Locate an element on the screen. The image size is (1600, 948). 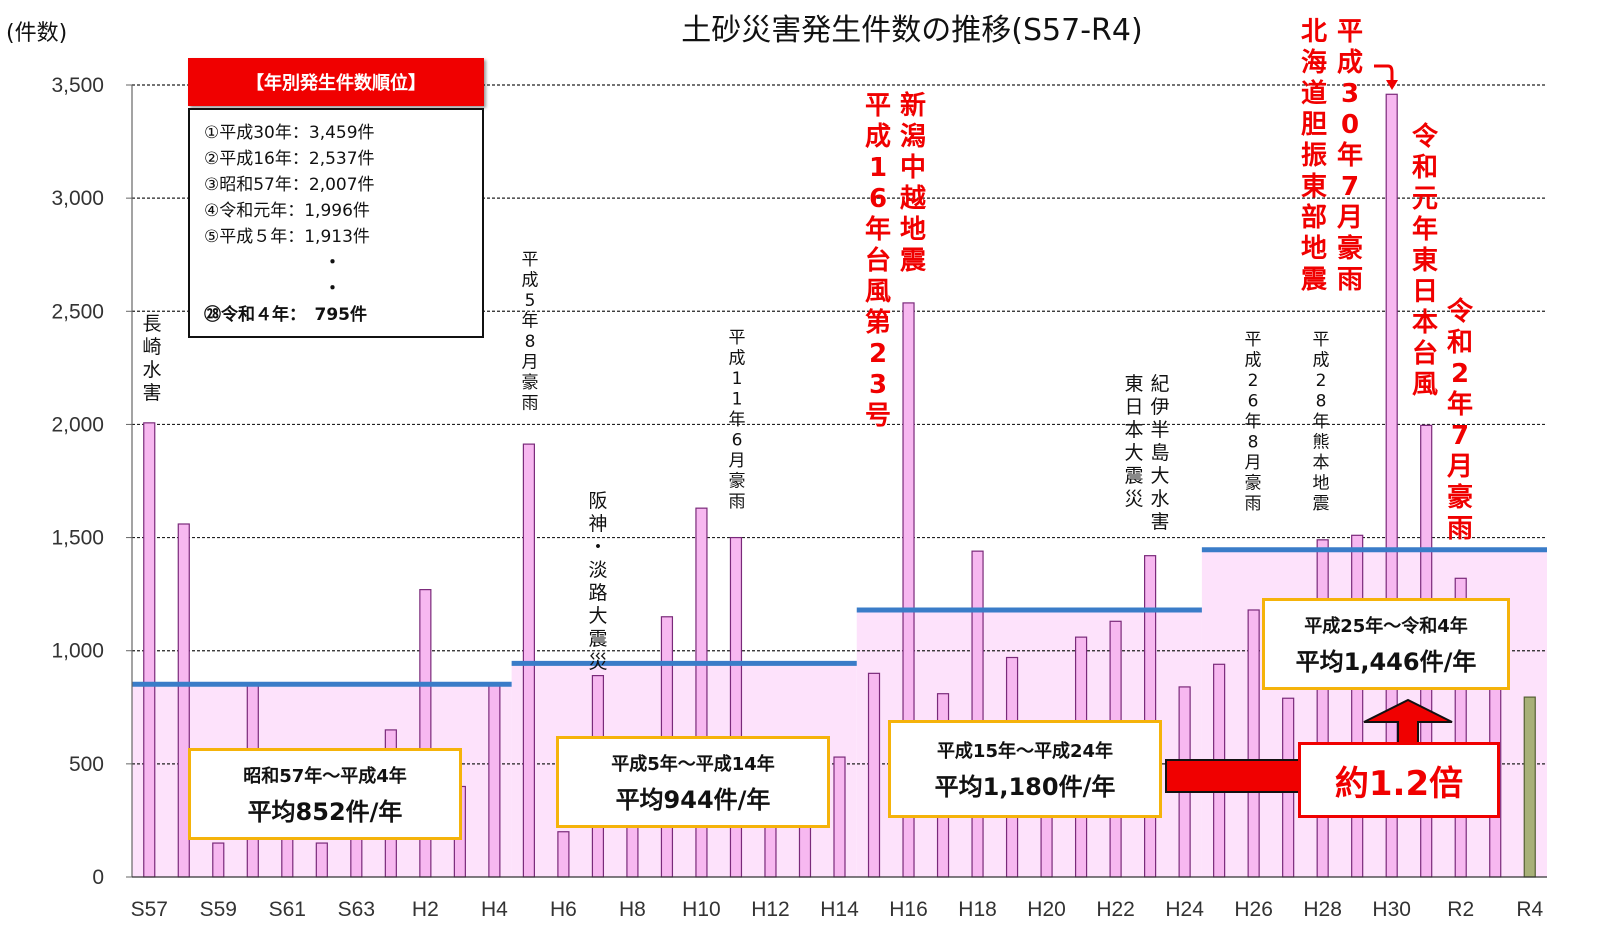
x-tick-label: R4 is located at coordinates (1529, 909).